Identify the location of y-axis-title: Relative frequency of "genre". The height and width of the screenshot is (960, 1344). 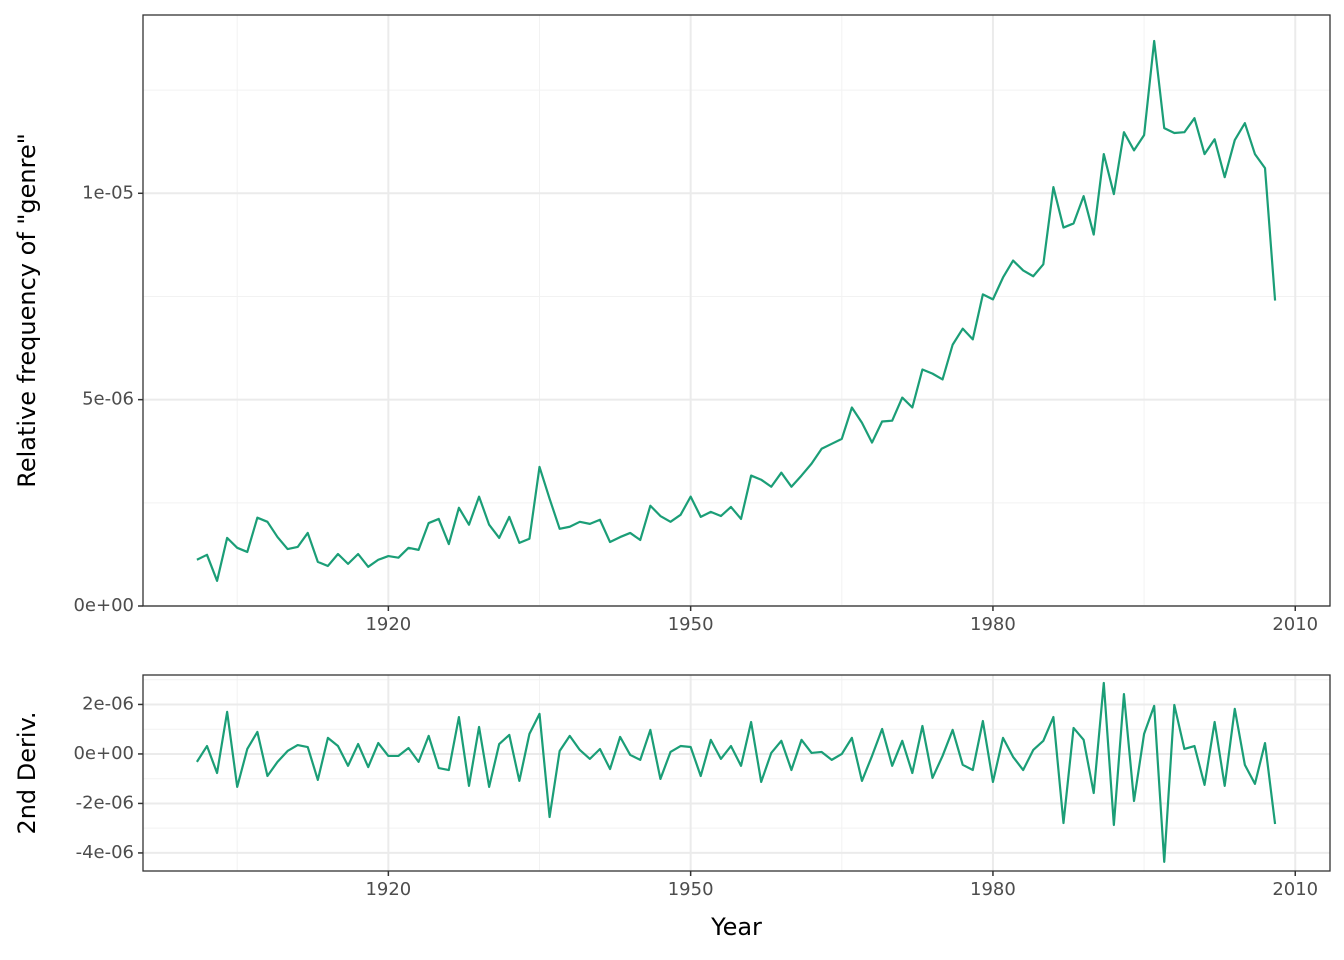
(27, 310).